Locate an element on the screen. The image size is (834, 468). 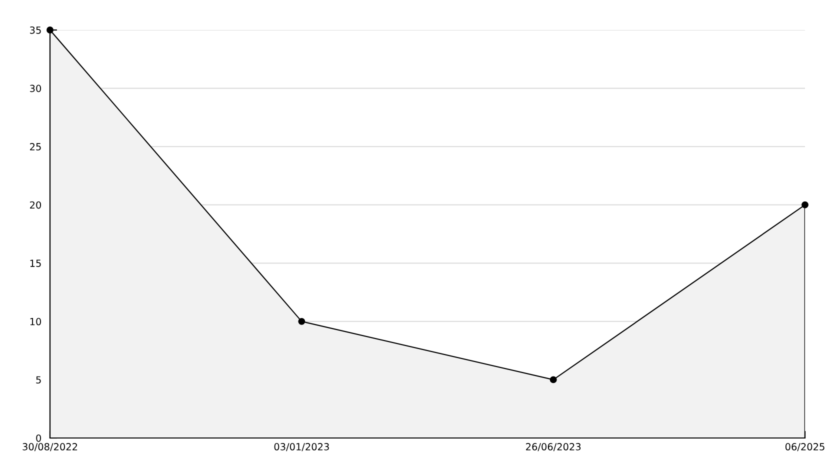
y-tick-label: 35 is located at coordinates (35, 30).